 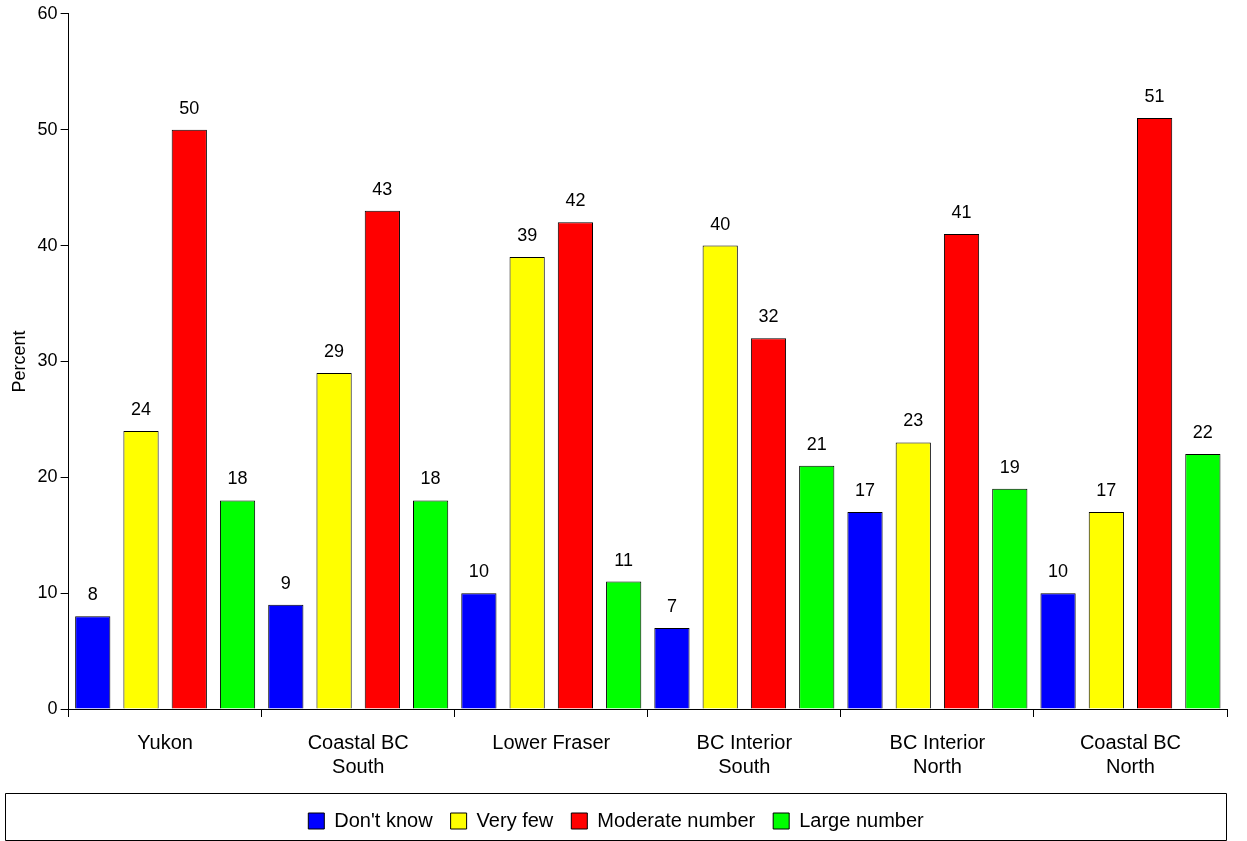 I want to click on data-label: 29, so click(x=334, y=350).